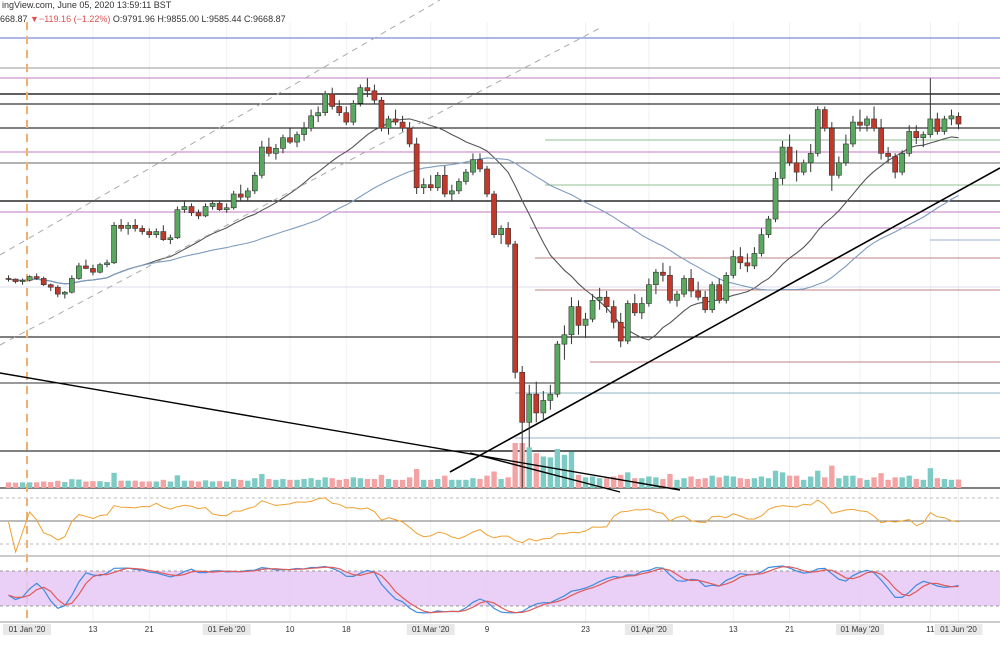  Describe the element at coordinates (500, 589) in the screenshot. I see `stochastic-panel` at that location.